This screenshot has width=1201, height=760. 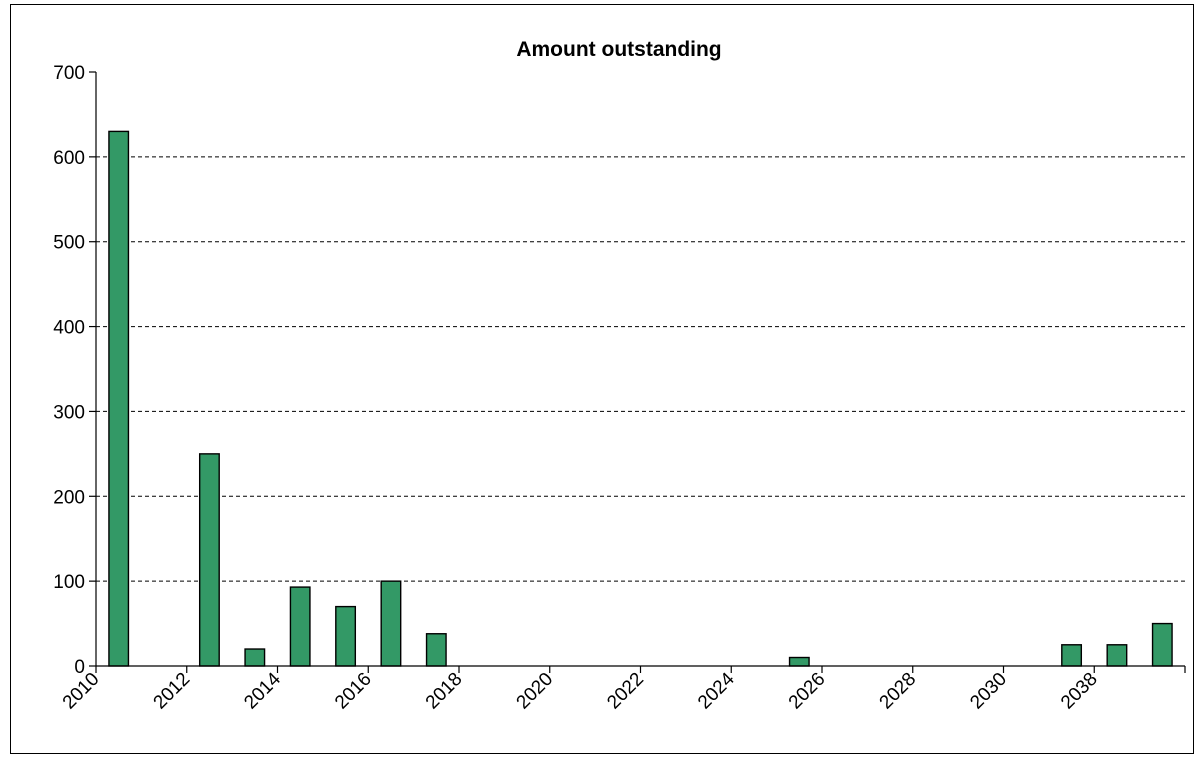 What do you see at coordinates (69, 370) in the screenshot?
I see `y-tick-labels: 0 100 200 300 400 500 600 700` at bounding box center [69, 370].